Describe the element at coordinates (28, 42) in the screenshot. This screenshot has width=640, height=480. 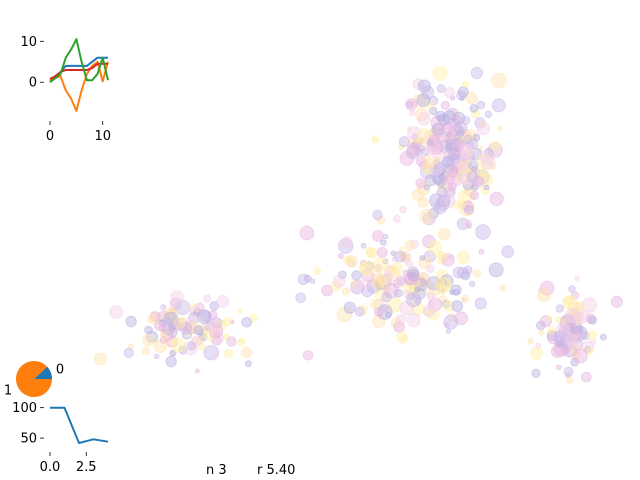
I see `y-tick-label: 10` at that location.